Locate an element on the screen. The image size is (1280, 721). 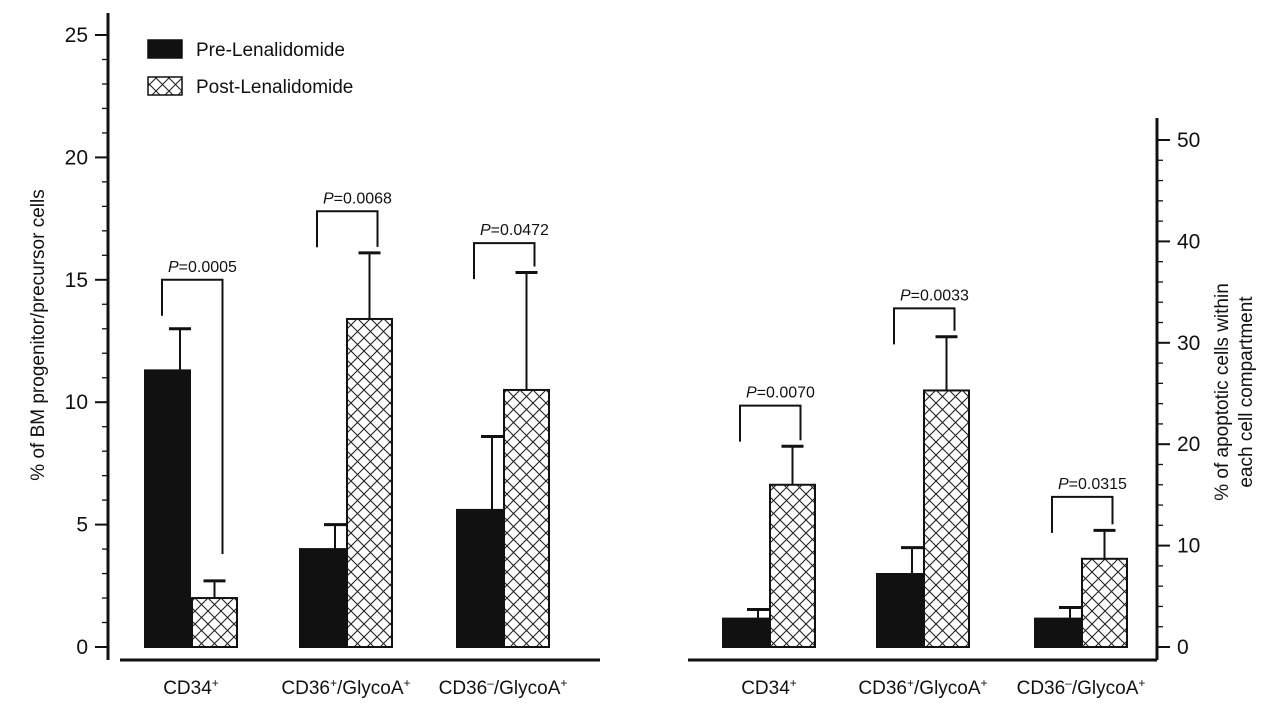
legend-swatch-post is located at coordinates (165, 86).